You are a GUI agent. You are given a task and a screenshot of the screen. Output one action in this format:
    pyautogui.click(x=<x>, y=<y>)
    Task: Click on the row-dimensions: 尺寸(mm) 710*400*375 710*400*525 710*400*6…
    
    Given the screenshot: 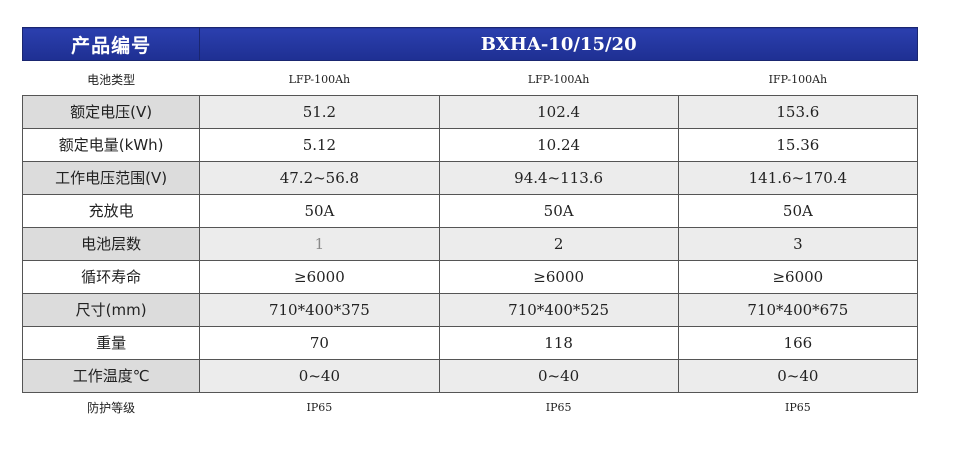 What is the action you would take?
    pyautogui.click(x=470, y=309)
    